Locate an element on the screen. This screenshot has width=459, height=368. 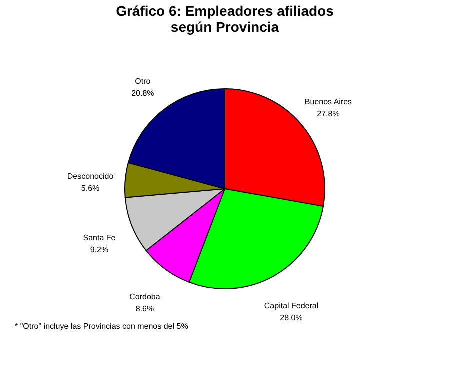
slice-label: Buenos Aires is located at coordinates (328, 101).